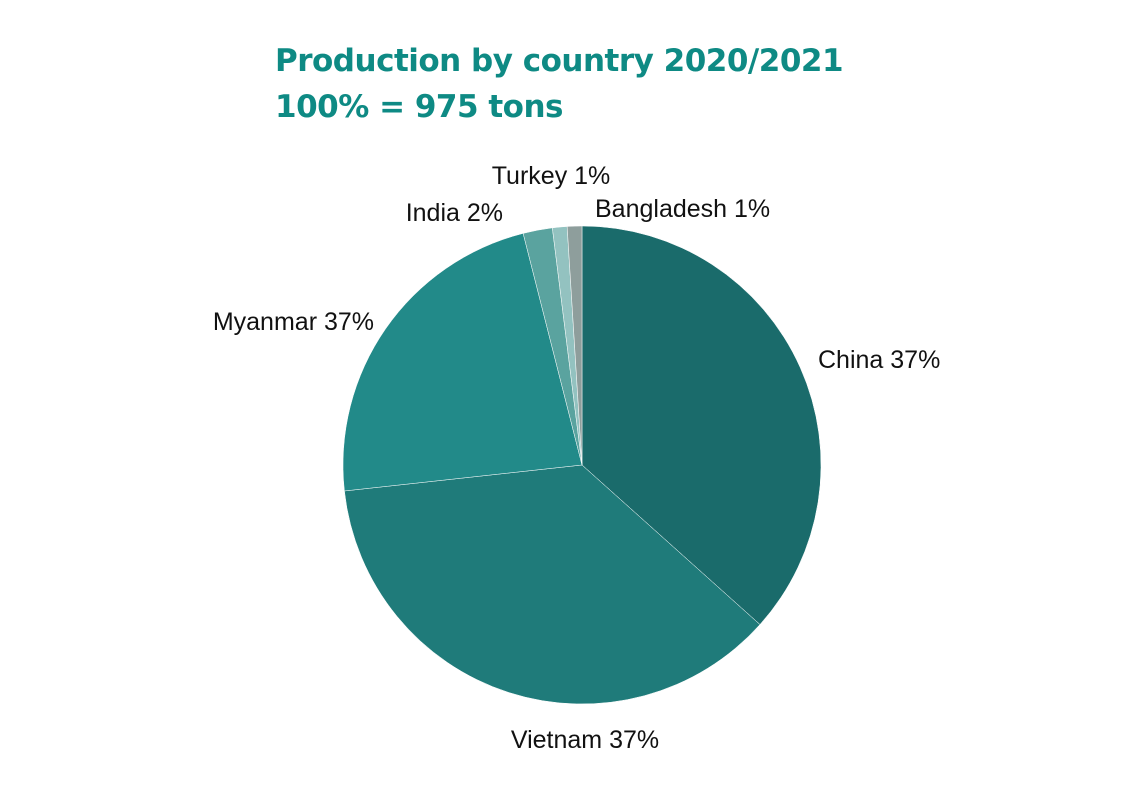 The image size is (1148, 802). I want to click on chart-title: Production by country 2020/2021, so click(559, 61).